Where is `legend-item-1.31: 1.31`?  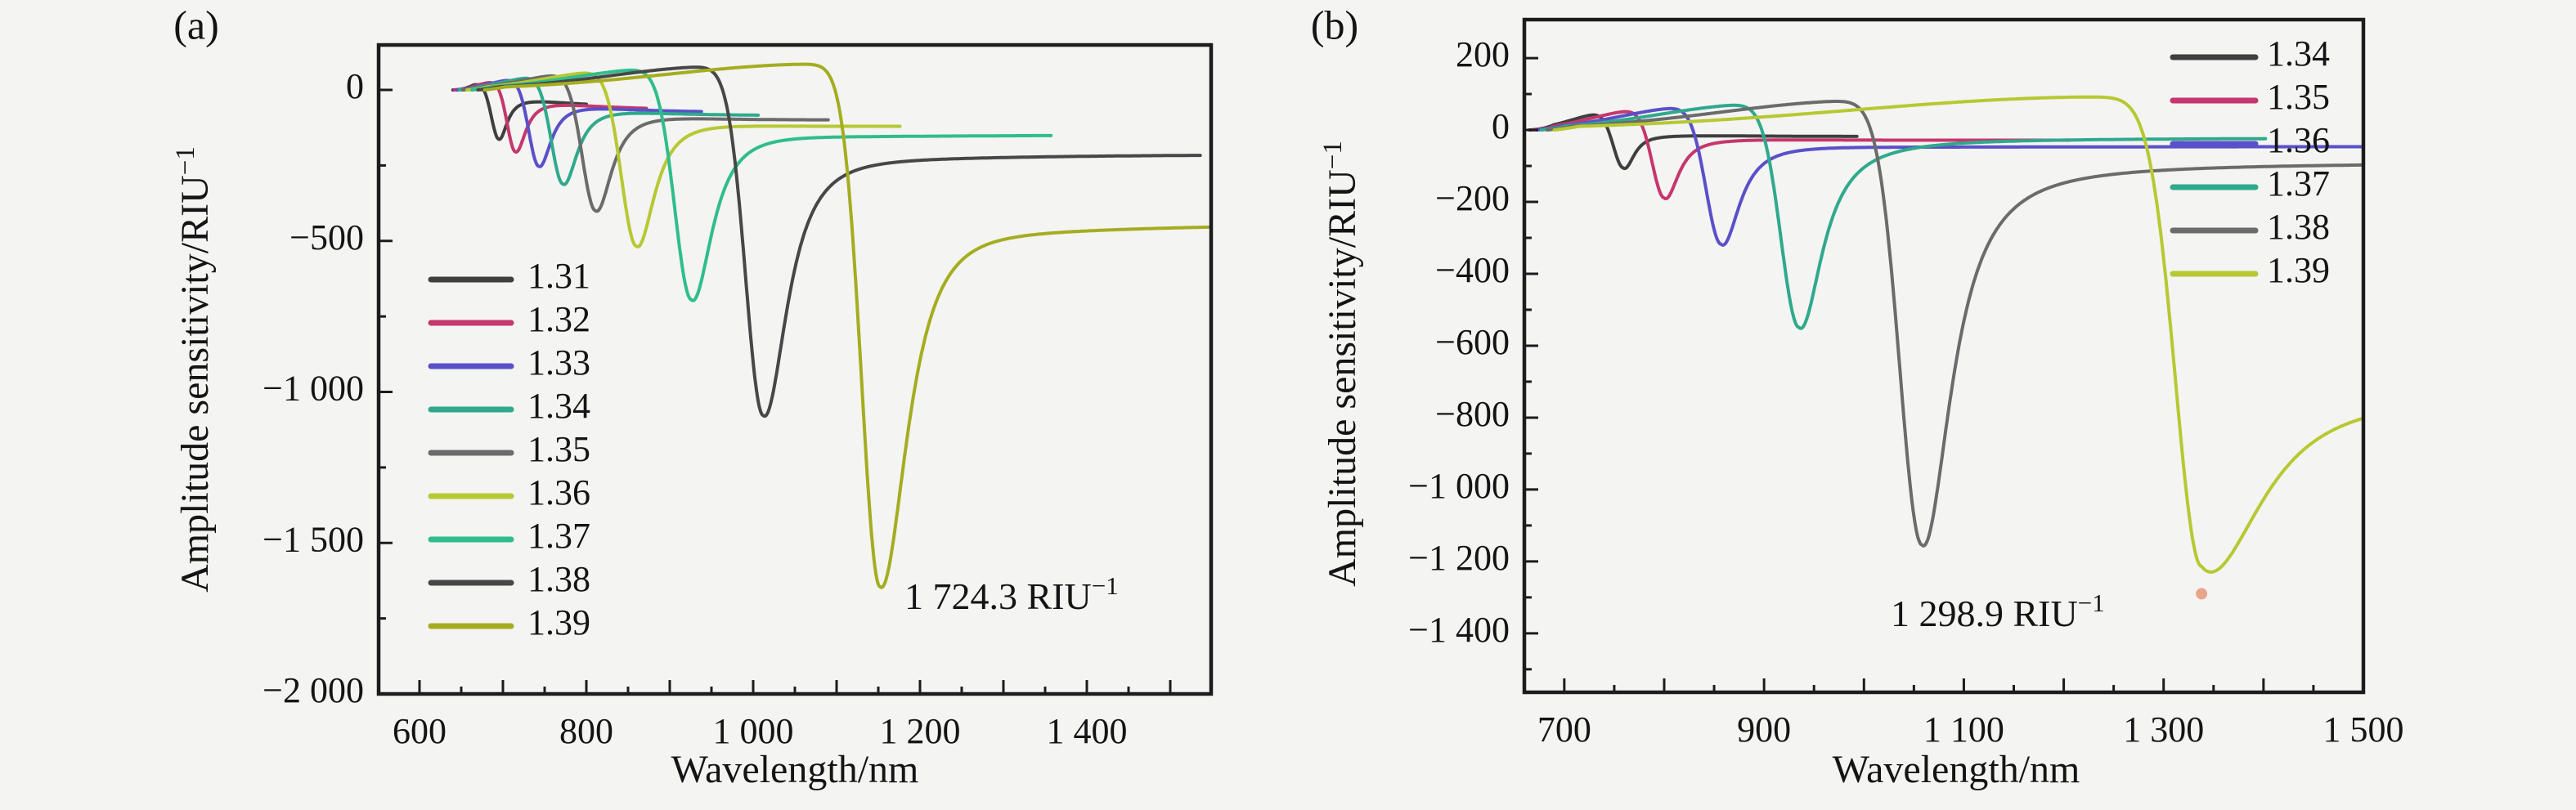 legend-item-1.31: 1.31 is located at coordinates (509, 276).